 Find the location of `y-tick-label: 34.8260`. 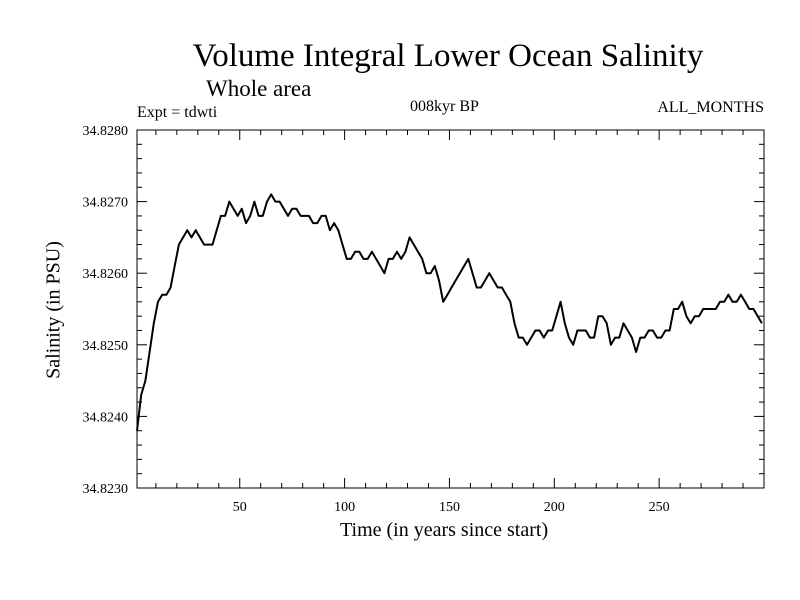

y-tick-label: 34.8260 is located at coordinates (106, 274).